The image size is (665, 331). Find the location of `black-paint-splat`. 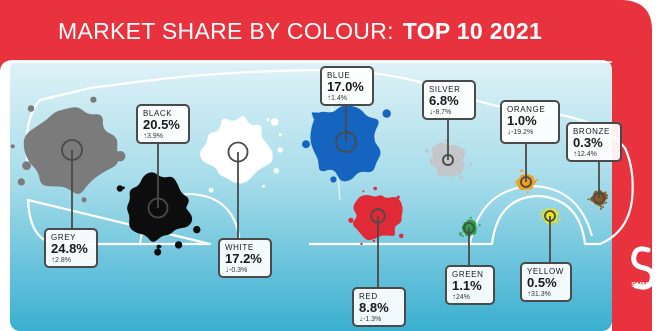

black-paint-splat is located at coordinates (158, 214).